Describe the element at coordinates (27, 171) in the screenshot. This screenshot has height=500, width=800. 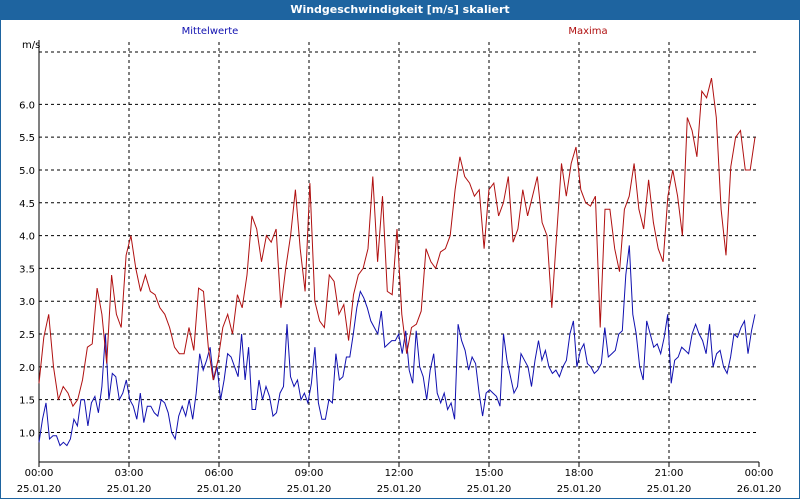
I see `y-tick-label: 5.0` at that location.